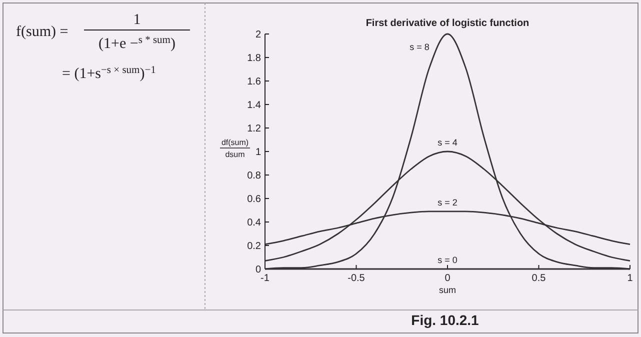 The image size is (641, 337). What do you see at coordinates (447, 278) in the screenshot?
I see `x-tick-label: 0` at bounding box center [447, 278].